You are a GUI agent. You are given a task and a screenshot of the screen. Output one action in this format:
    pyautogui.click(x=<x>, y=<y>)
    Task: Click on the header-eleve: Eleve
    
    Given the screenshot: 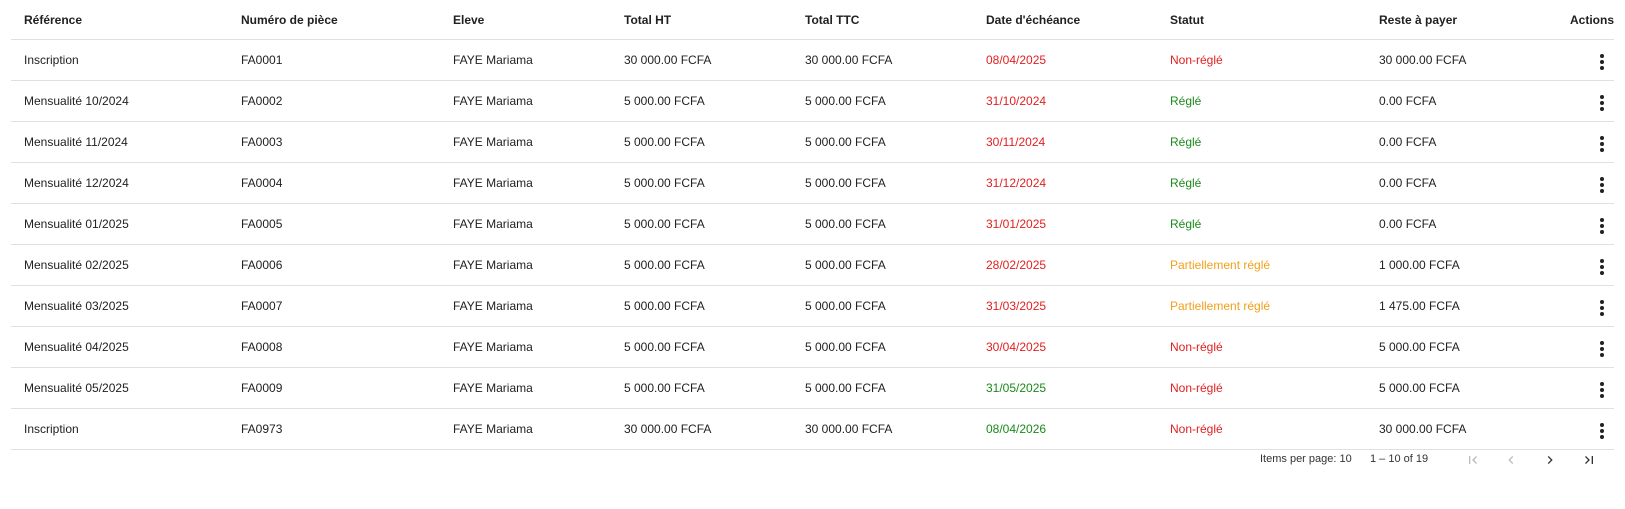 What is the action you would take?
    pyautogui.click(x=469, y=19)
    